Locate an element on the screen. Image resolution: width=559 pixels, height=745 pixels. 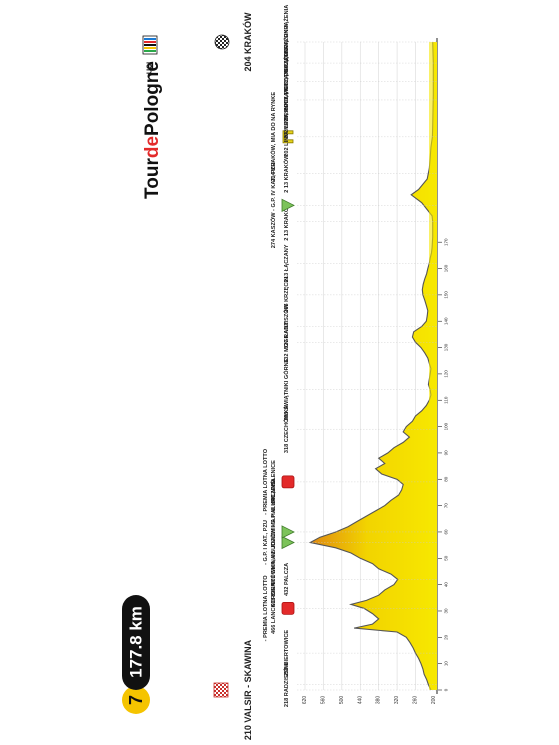
y-tick-label: 440 is located at coordinates (360, 700).